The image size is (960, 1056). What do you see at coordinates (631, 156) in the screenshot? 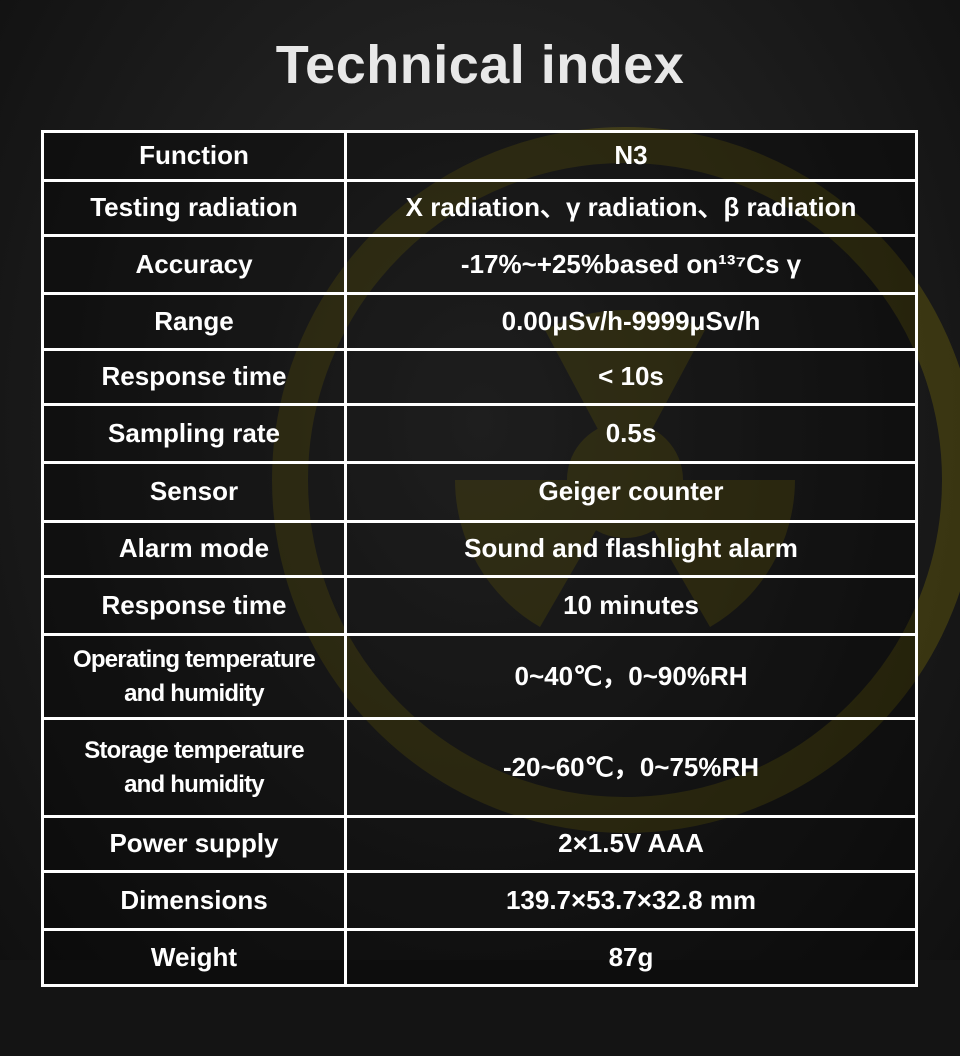
I see `spec-value: N3` at bounding box center [631, 156].